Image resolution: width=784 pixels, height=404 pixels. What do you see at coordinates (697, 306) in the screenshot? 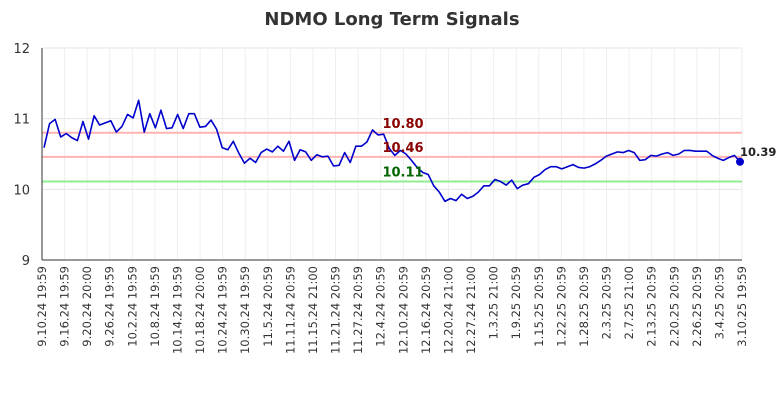
I see `x-tick-label: 2.26.25 20:59` at bounding box center [697, 306].